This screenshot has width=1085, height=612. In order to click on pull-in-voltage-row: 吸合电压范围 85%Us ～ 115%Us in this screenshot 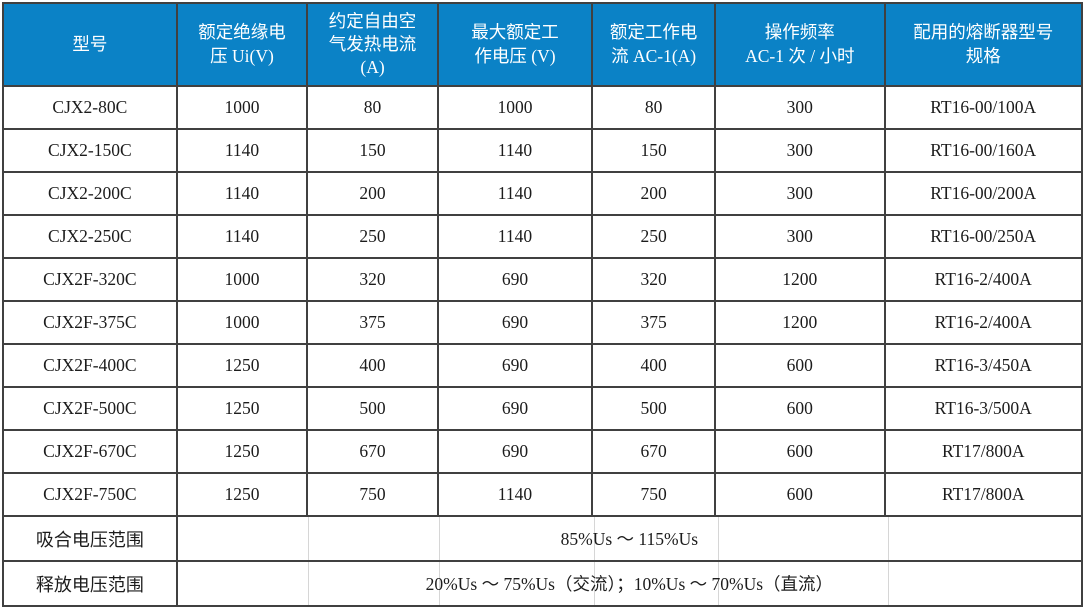, I will do `click(543, 538)`.